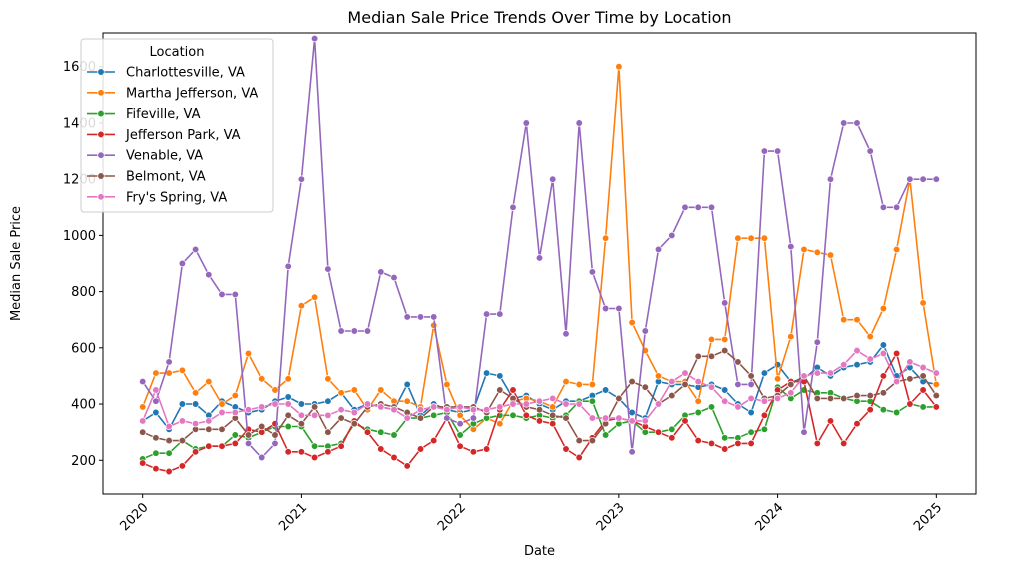  I want to click on y-tick-label: 200, so click(83, 461).